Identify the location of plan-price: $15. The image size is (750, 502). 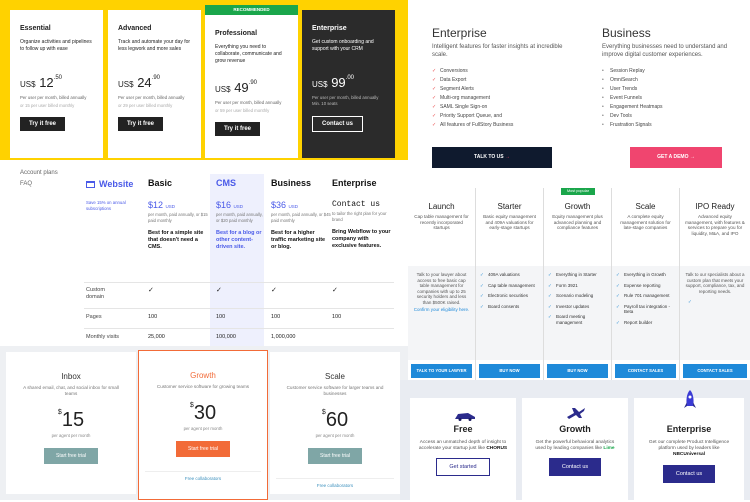
(71, 420).